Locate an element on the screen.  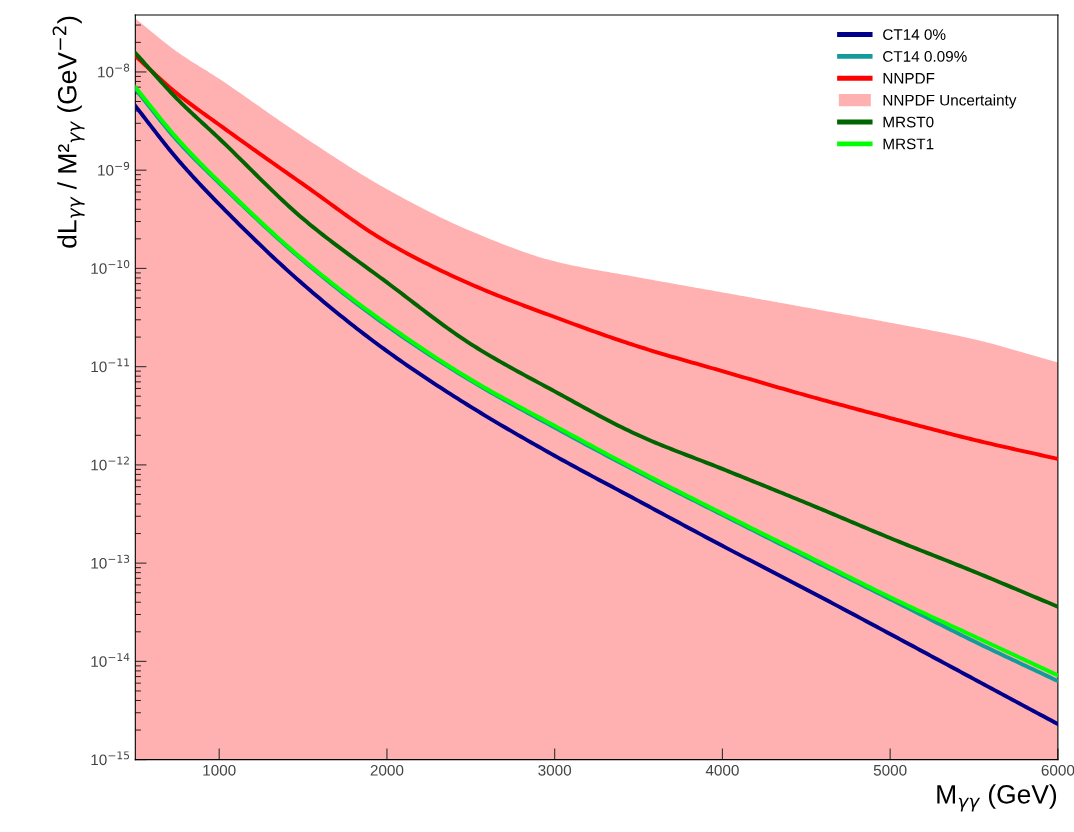
y-tick-label: 10$^{−14}$ is located at coordinates (110, 660).